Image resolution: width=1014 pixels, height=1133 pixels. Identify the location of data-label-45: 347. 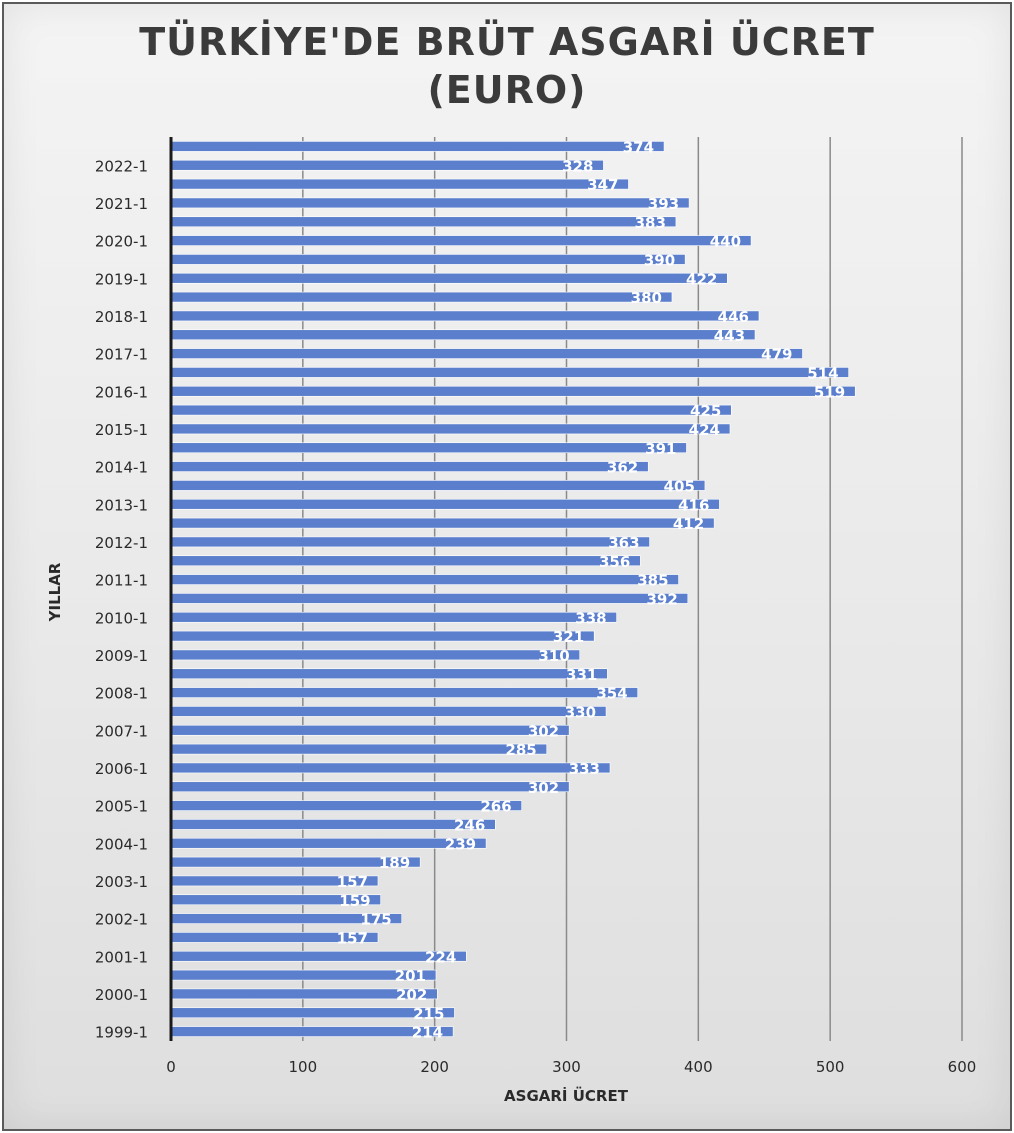
(602, 185).